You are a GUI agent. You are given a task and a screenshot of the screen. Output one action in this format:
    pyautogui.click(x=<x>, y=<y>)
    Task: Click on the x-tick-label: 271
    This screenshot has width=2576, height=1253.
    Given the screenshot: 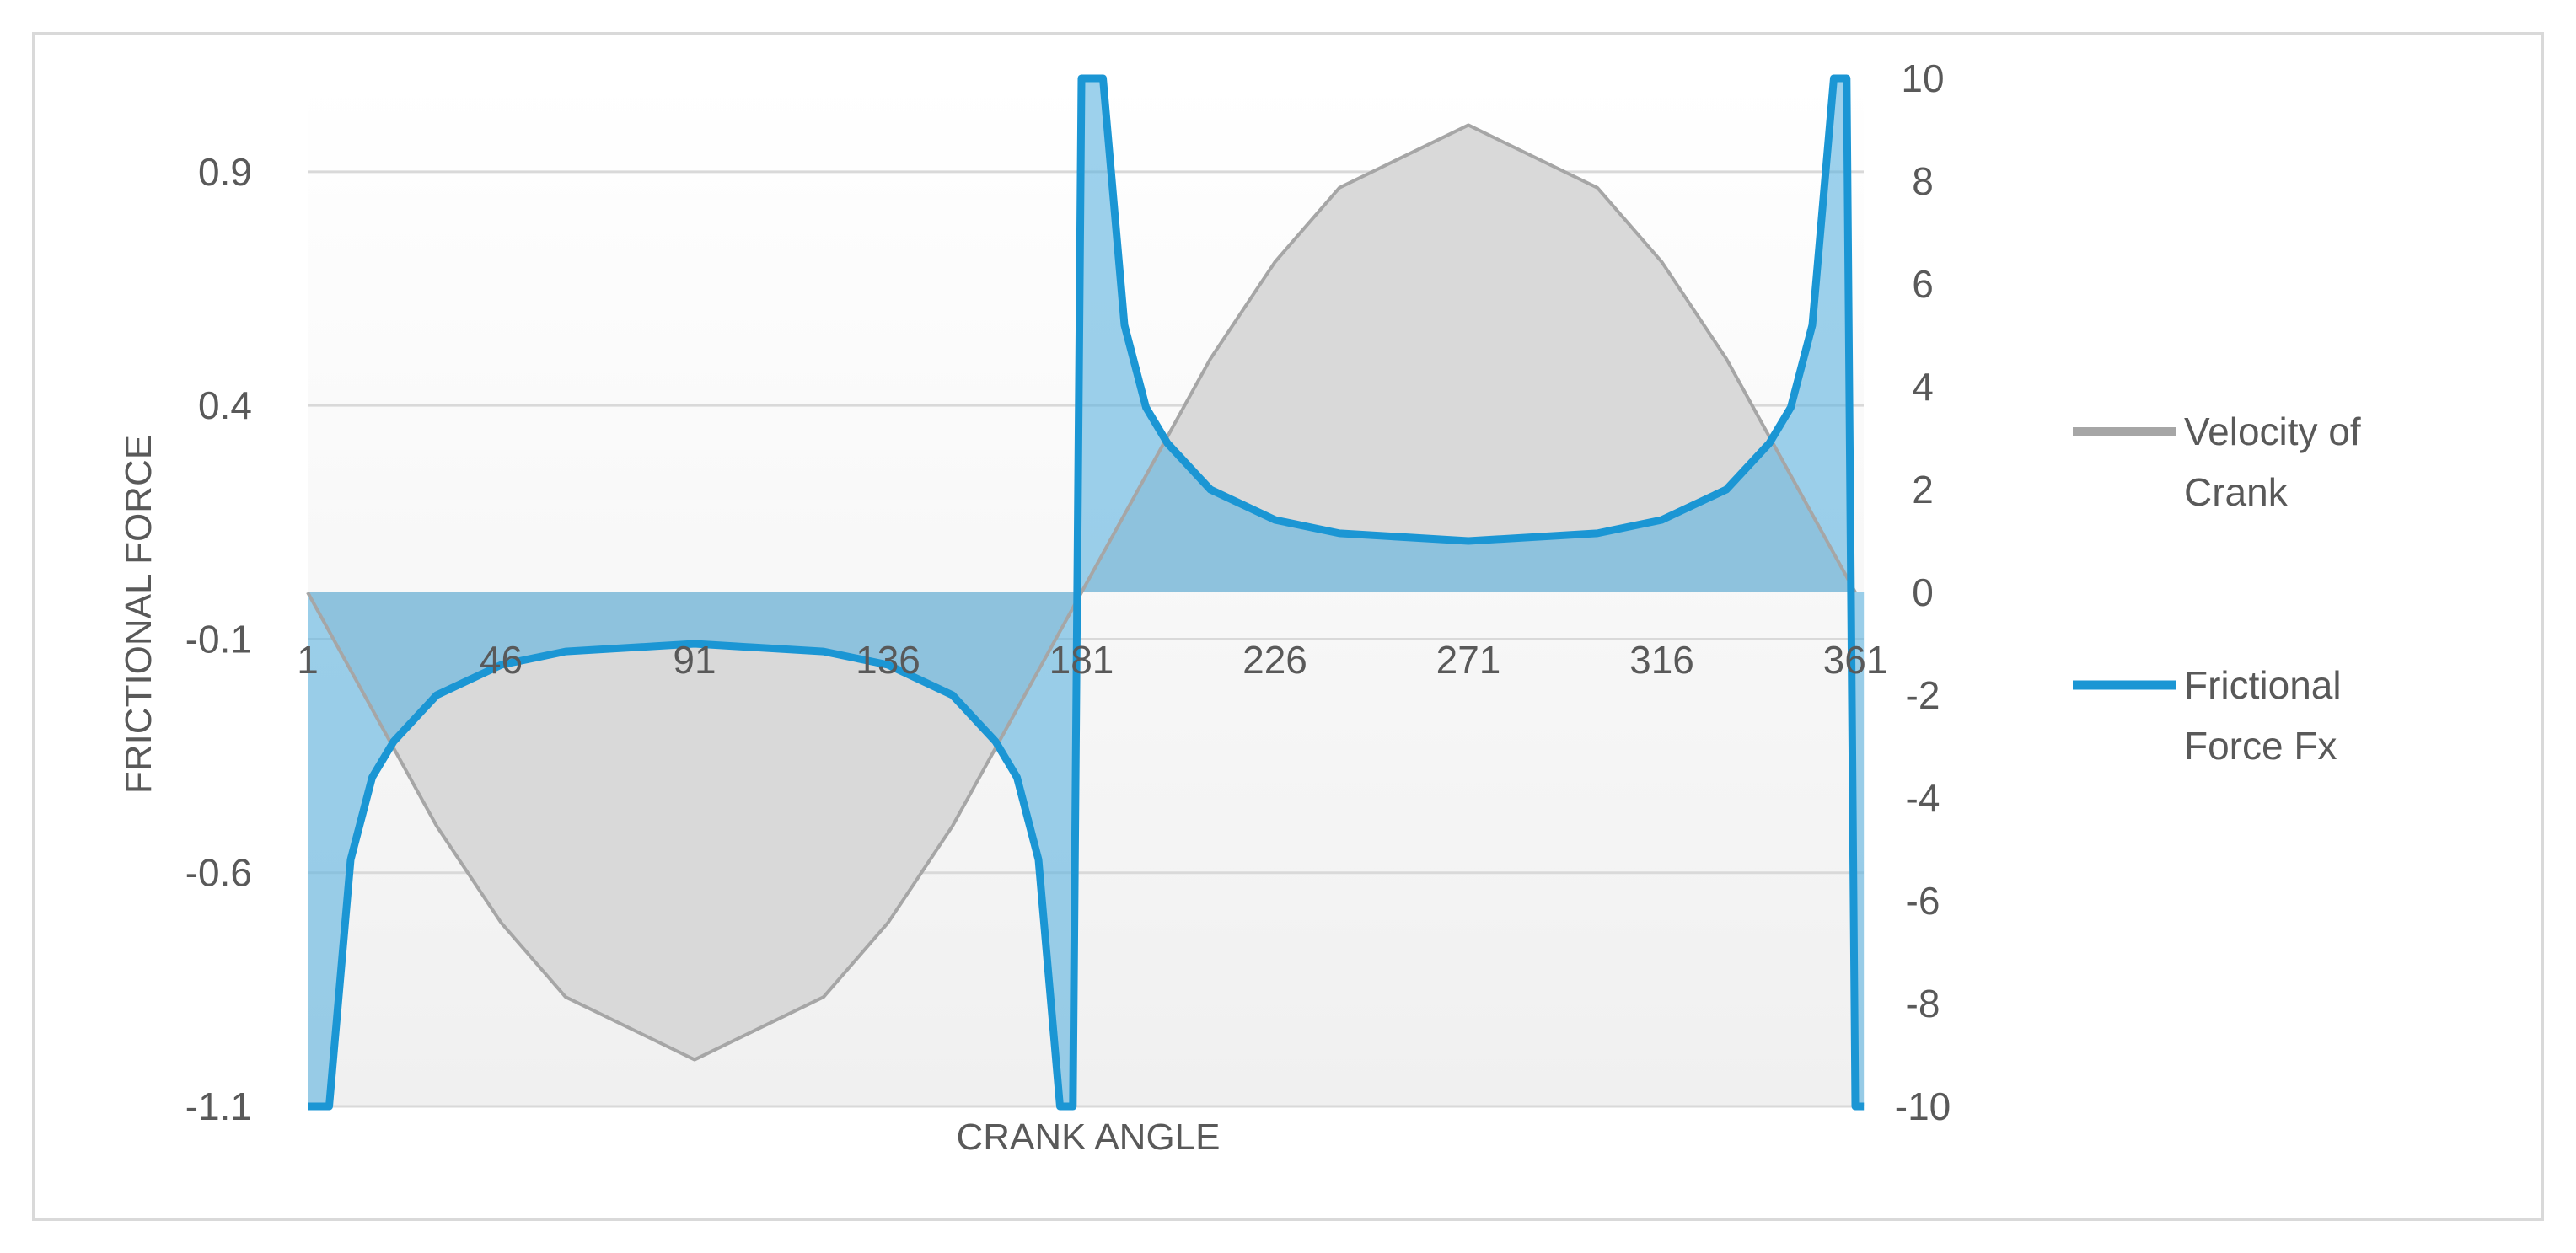 What is the action you would take?
    pyautogui.click(x=1468, y=660)
    